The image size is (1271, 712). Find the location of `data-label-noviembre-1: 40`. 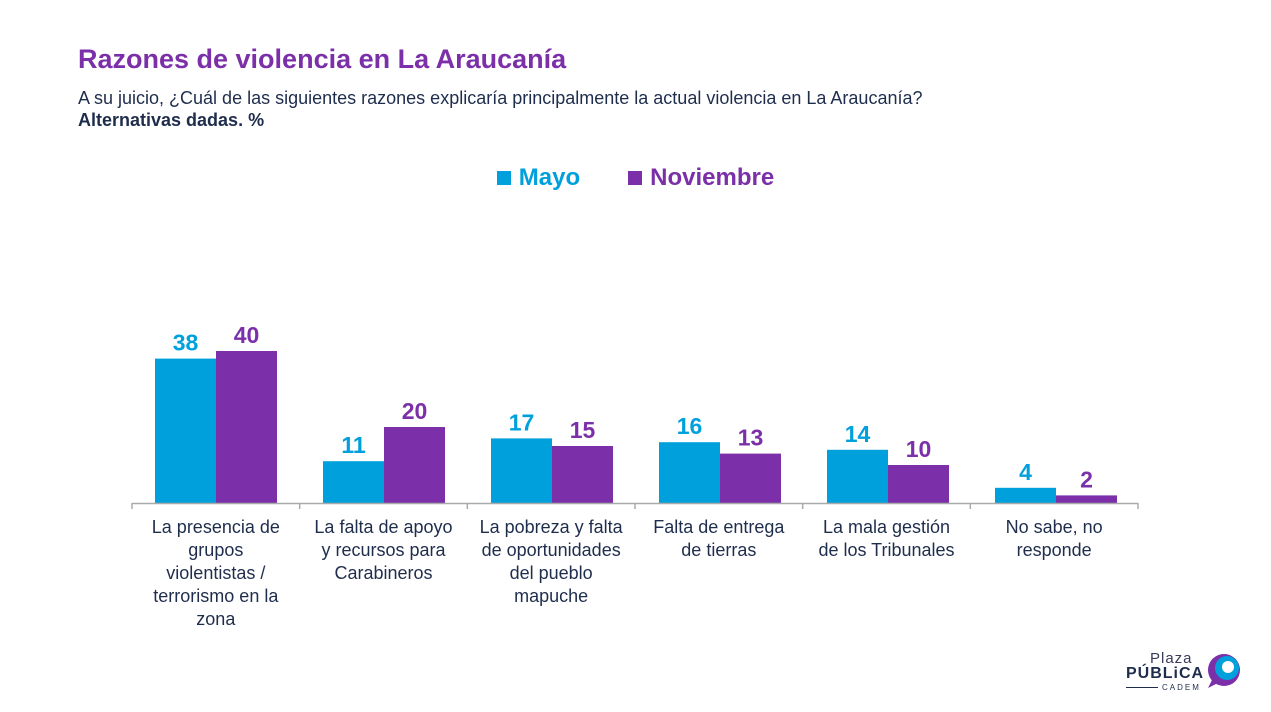

data-label-noviembre-1: 40 is located at coordinates (247, 335).